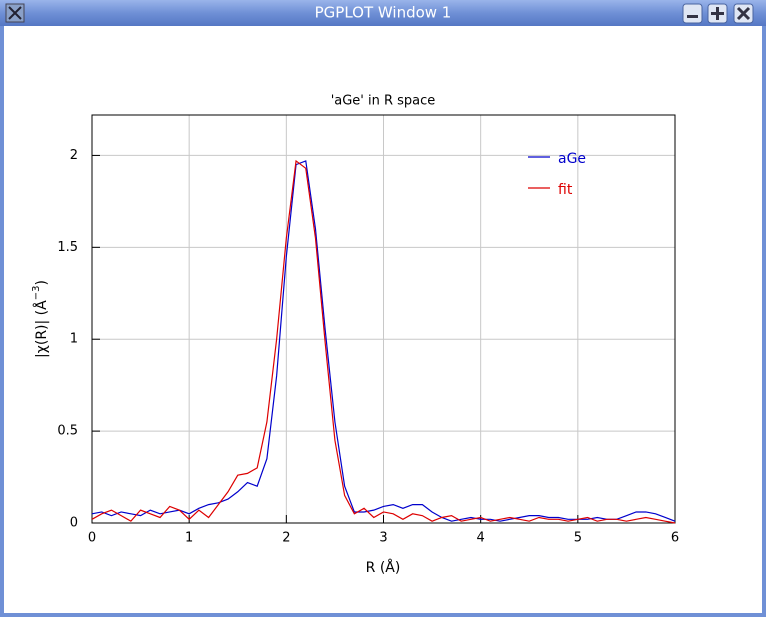 This screenshot has width=766, height=617. What do you see at coordinates (743, 13) in the screenshot?
I see `close-button` at bounding box center [743, 13].